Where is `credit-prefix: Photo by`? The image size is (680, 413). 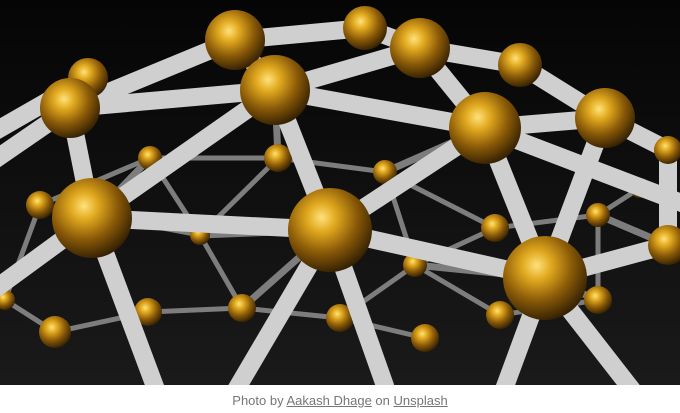 credit-prefix: Photo by is located at coordinates (258, 400).